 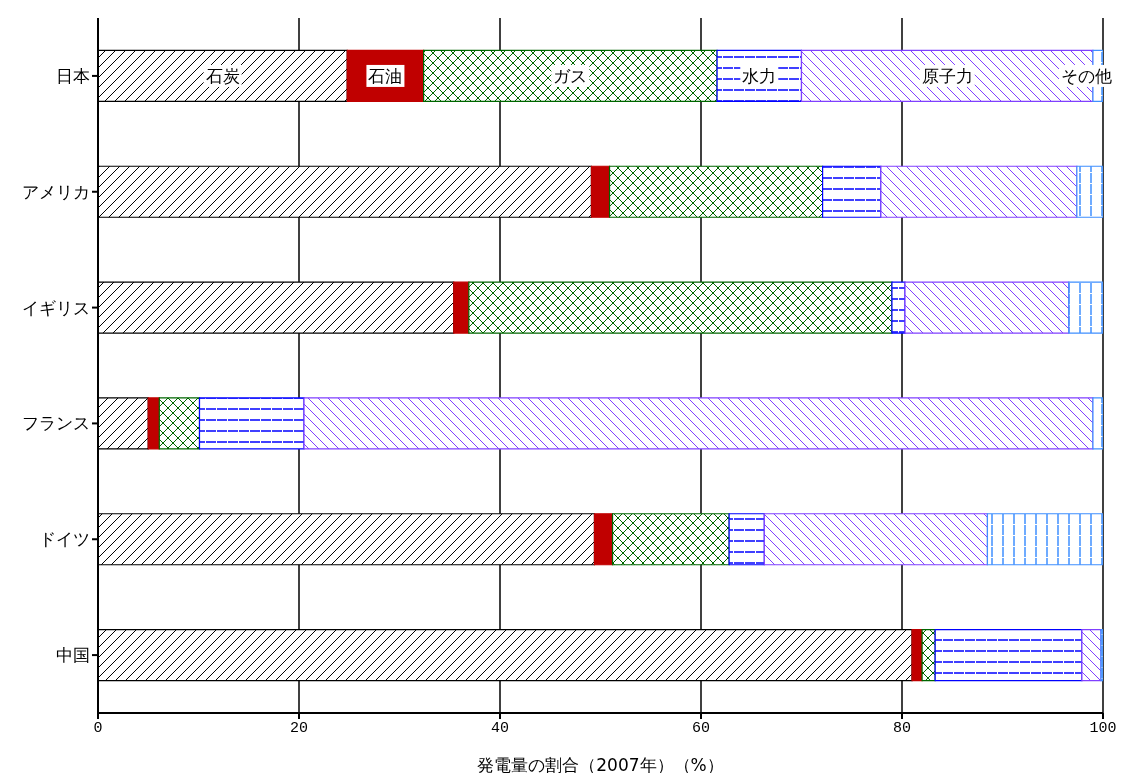 I want to click on y-tick-label: 中国, so click(x=73, y=655).